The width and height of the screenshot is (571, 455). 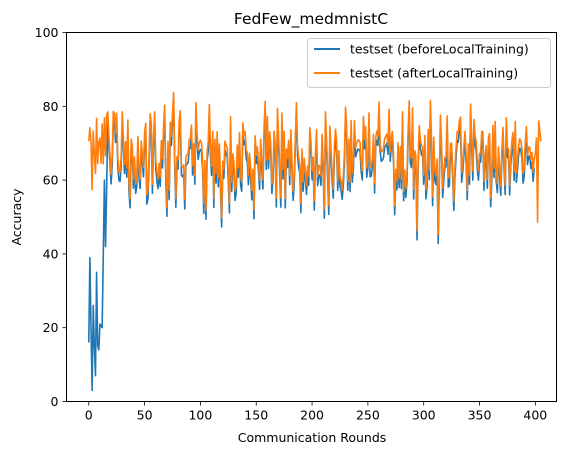 What do you see at coordinates (312, 415) in the screenshot?
I see `x-tick-label: 200` at bounding box center [312, 415].